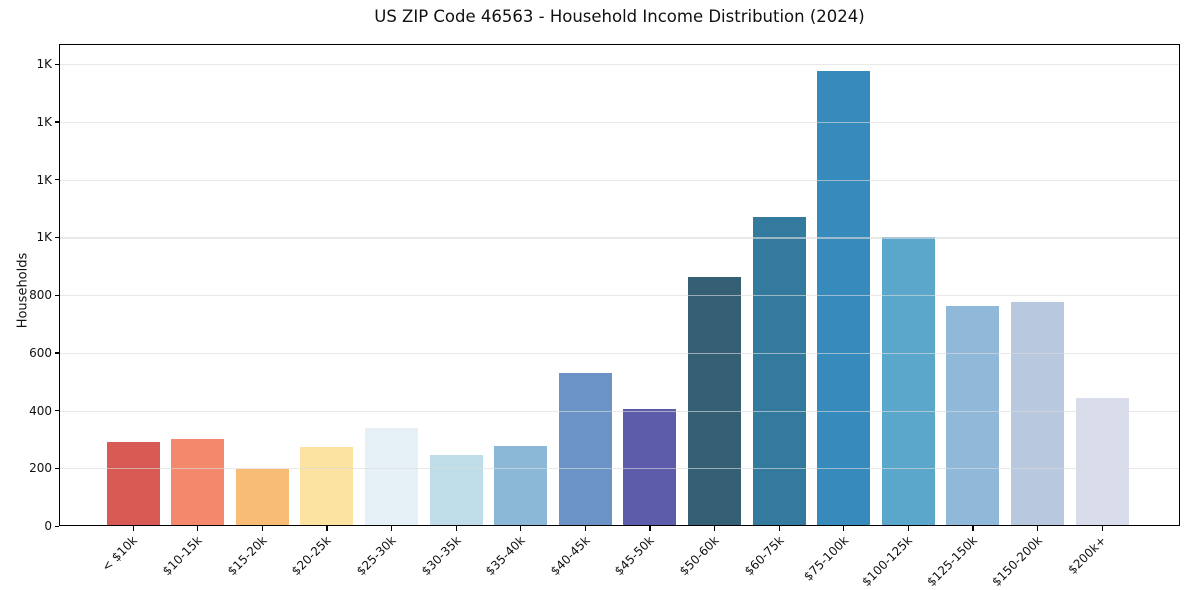 This screenshot has height=590, width=1189. What do you see at coordinates (391, 476) in the screenshot?
I see `bar-$25-30k` at bounding box center [391, 476].